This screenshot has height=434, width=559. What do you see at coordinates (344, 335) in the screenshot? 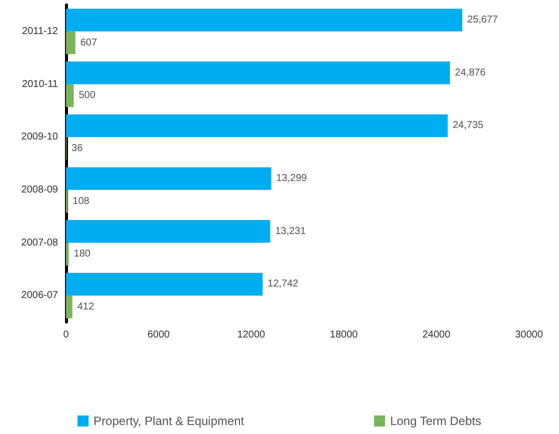
I see `x-tick-label: 18000` at bounding box center [344, 335].